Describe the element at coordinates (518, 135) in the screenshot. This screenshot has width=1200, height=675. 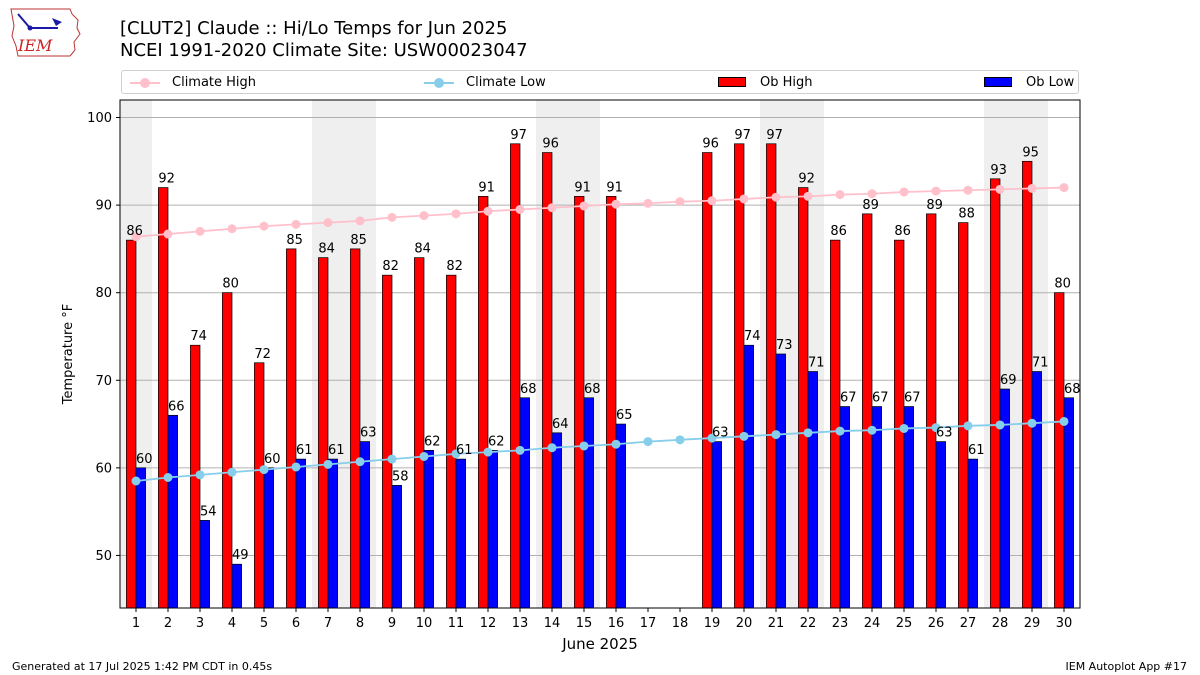
I see `ob-high-bar-label: 97` at that location.